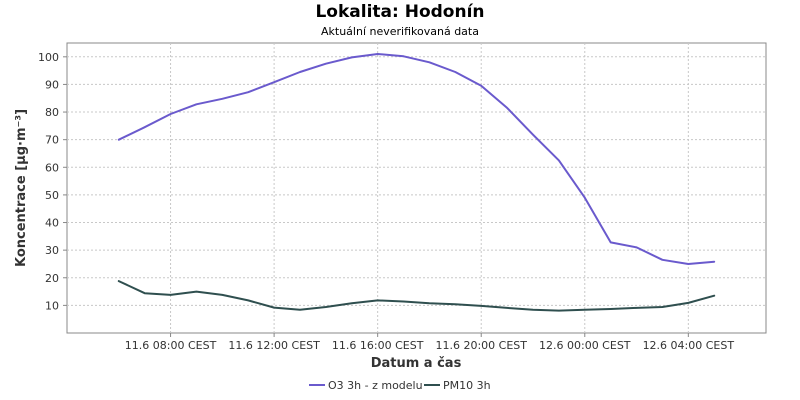 The width and height of the screenshot is (800, 400). What do you see at coordinates (171, 345) in the screenshot?
I see `x-tick-label-0: 11.6 08:00 CEST` at bounding box center [171, 345].